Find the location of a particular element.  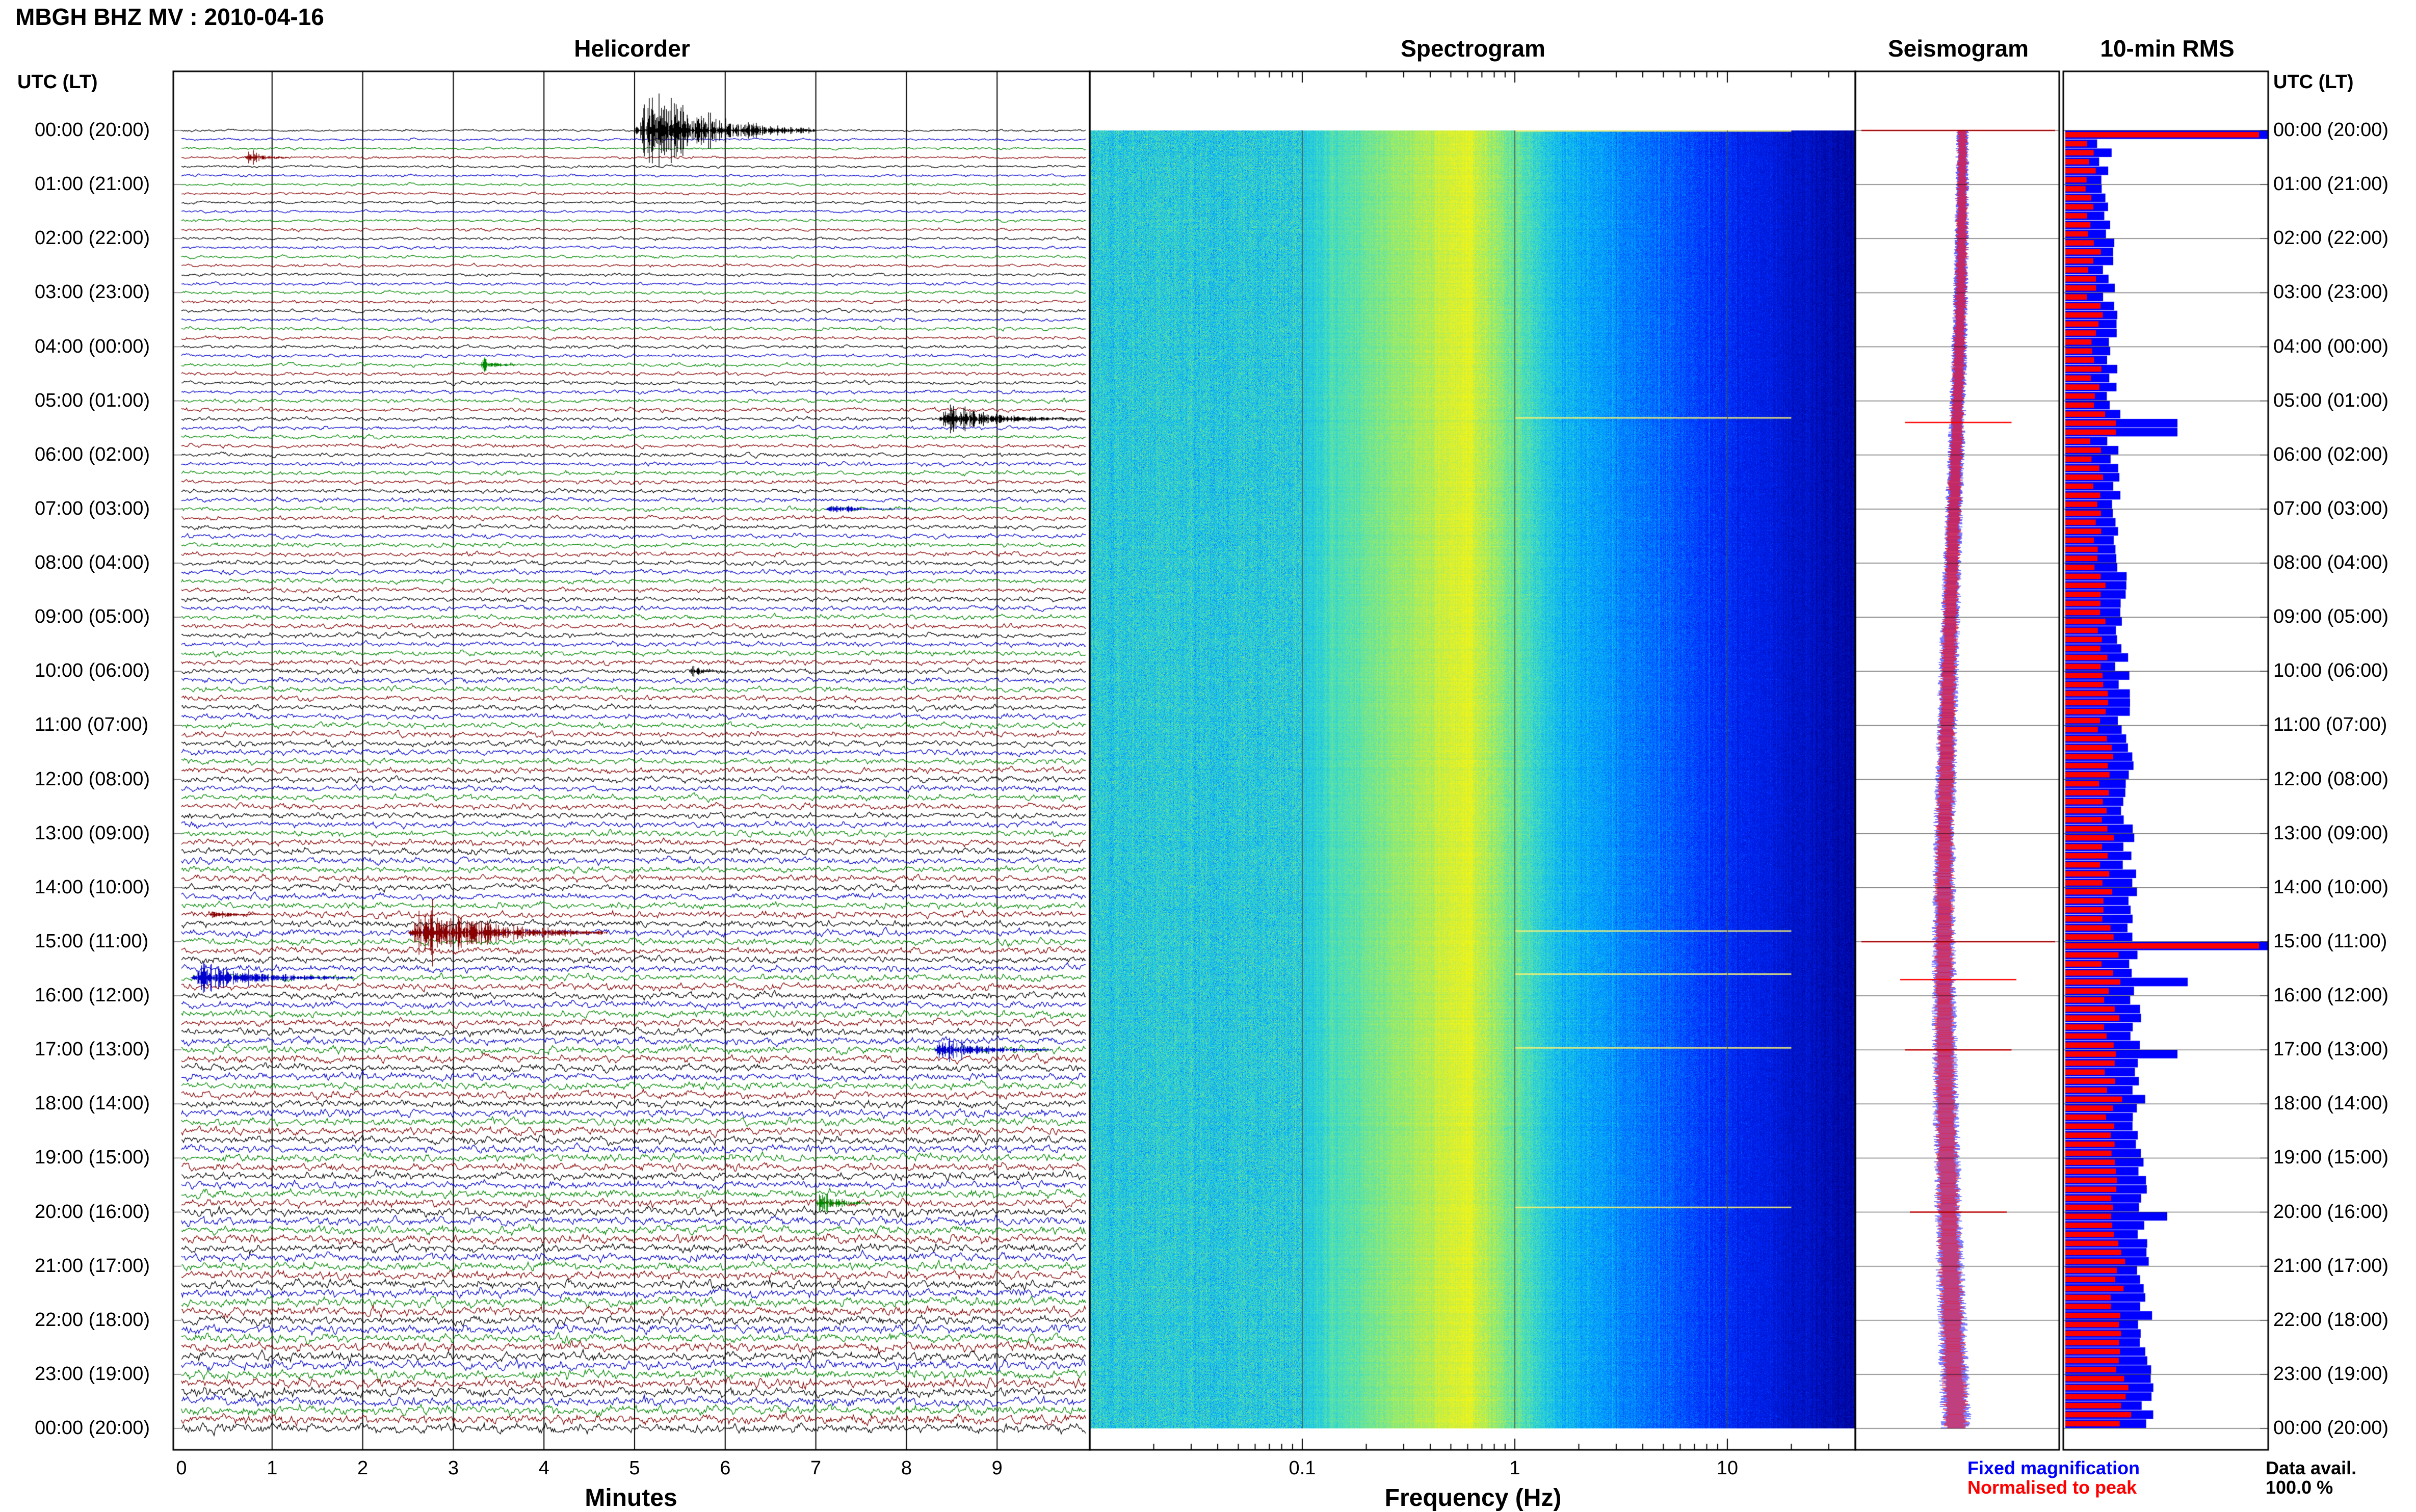

time-label-left: 19:00 (15:00) is located at coordinates (93, 1158).